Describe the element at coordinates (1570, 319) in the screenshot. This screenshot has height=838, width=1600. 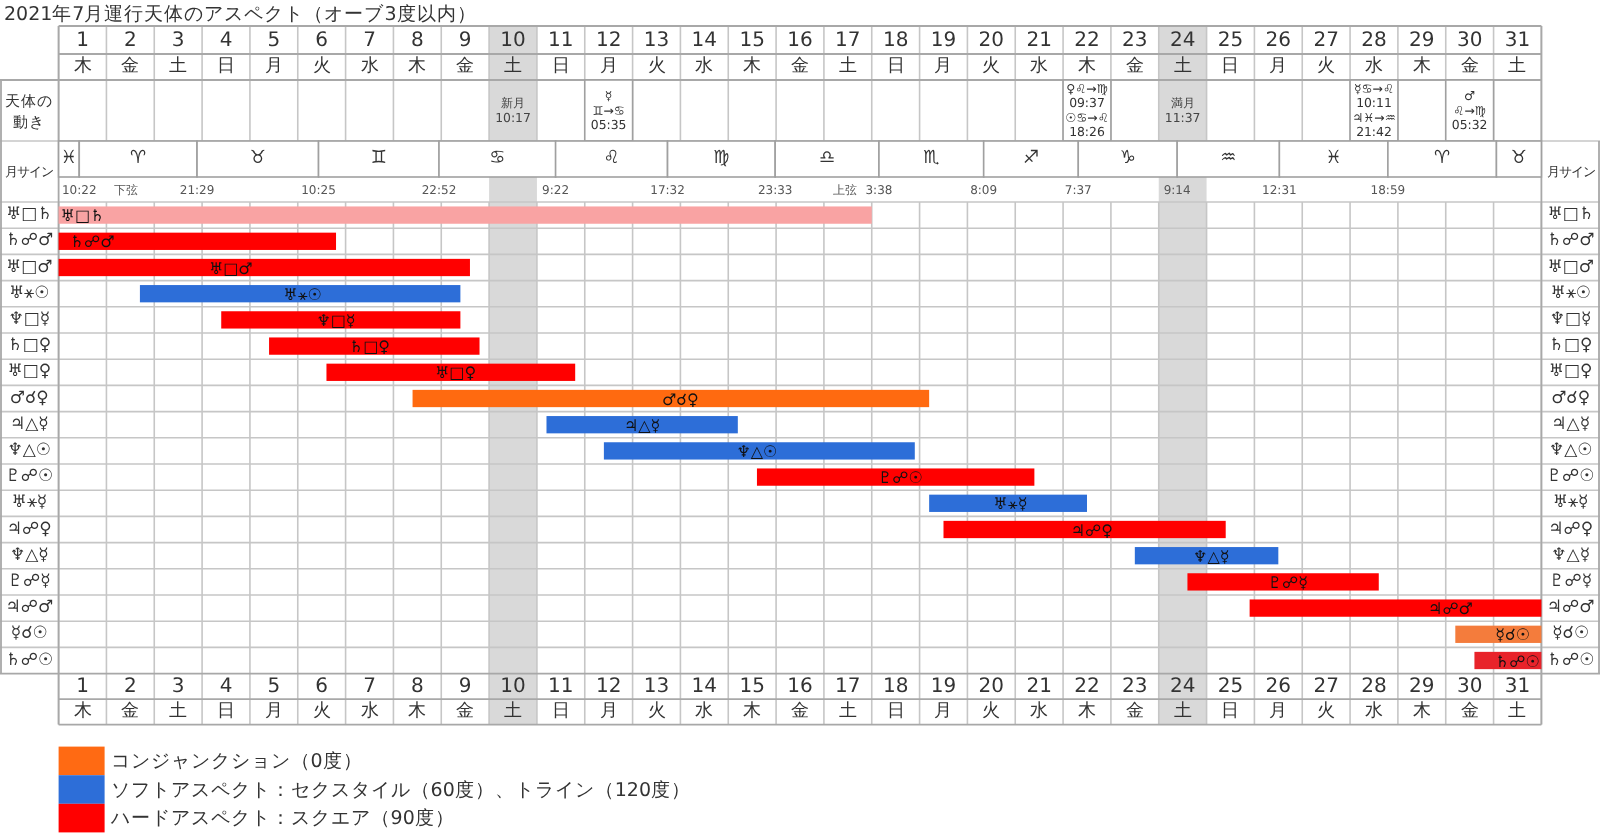
I see `y2-tick-label: ♆□☿` at that location.